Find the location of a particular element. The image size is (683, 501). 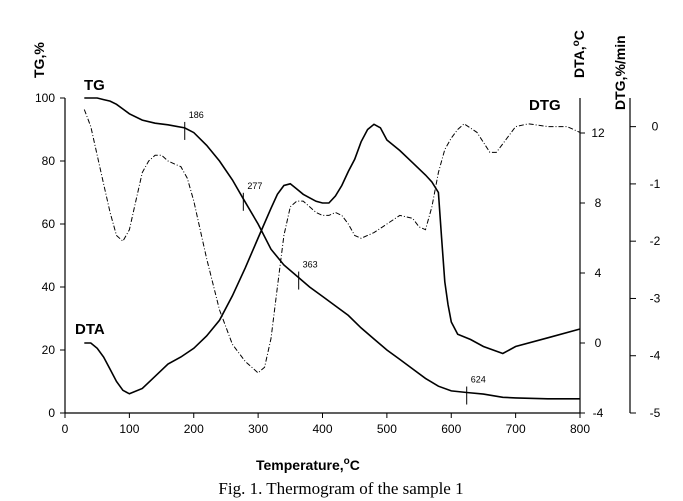

x-tick-label: 700 is located at coordinates (516, 429).